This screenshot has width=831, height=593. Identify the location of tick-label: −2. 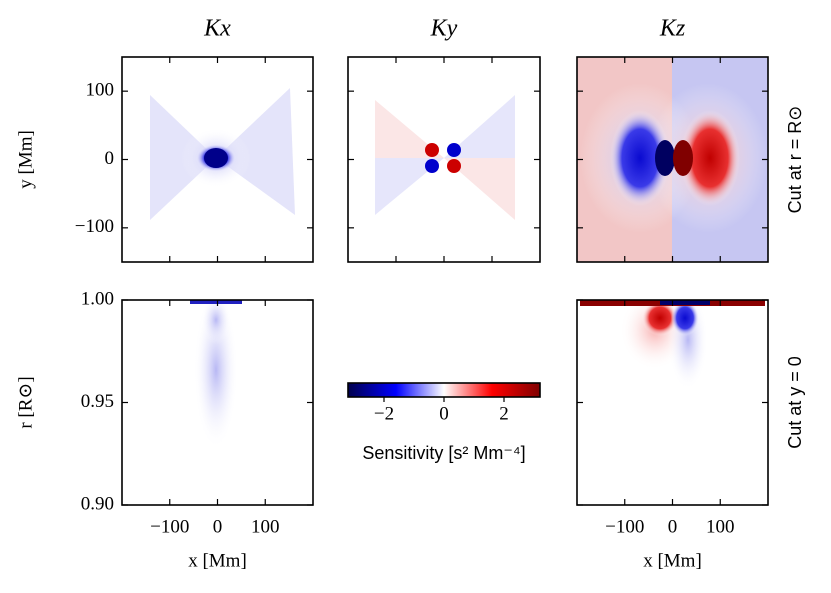
(384, 413).